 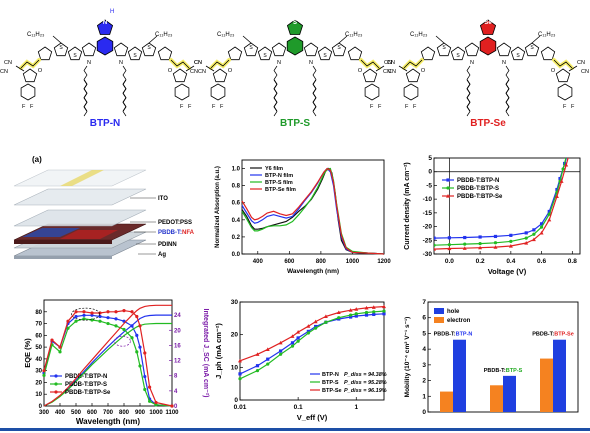 I want to click on y-tick-label: 1, so click(x=424, y=396).